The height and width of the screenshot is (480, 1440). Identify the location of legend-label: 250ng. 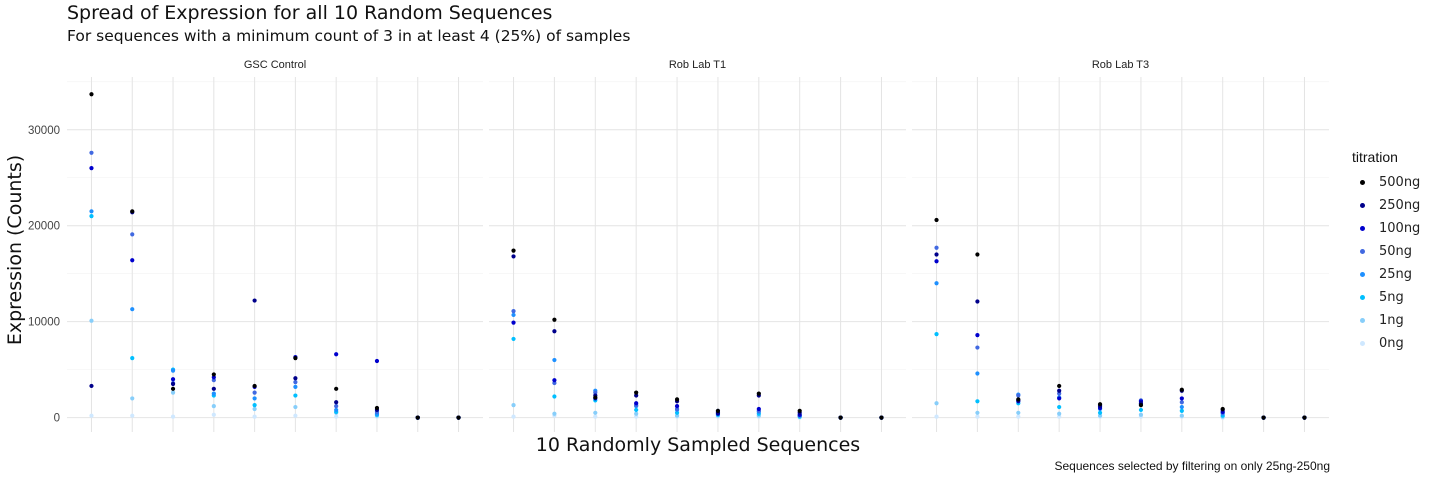
(1400, 205).